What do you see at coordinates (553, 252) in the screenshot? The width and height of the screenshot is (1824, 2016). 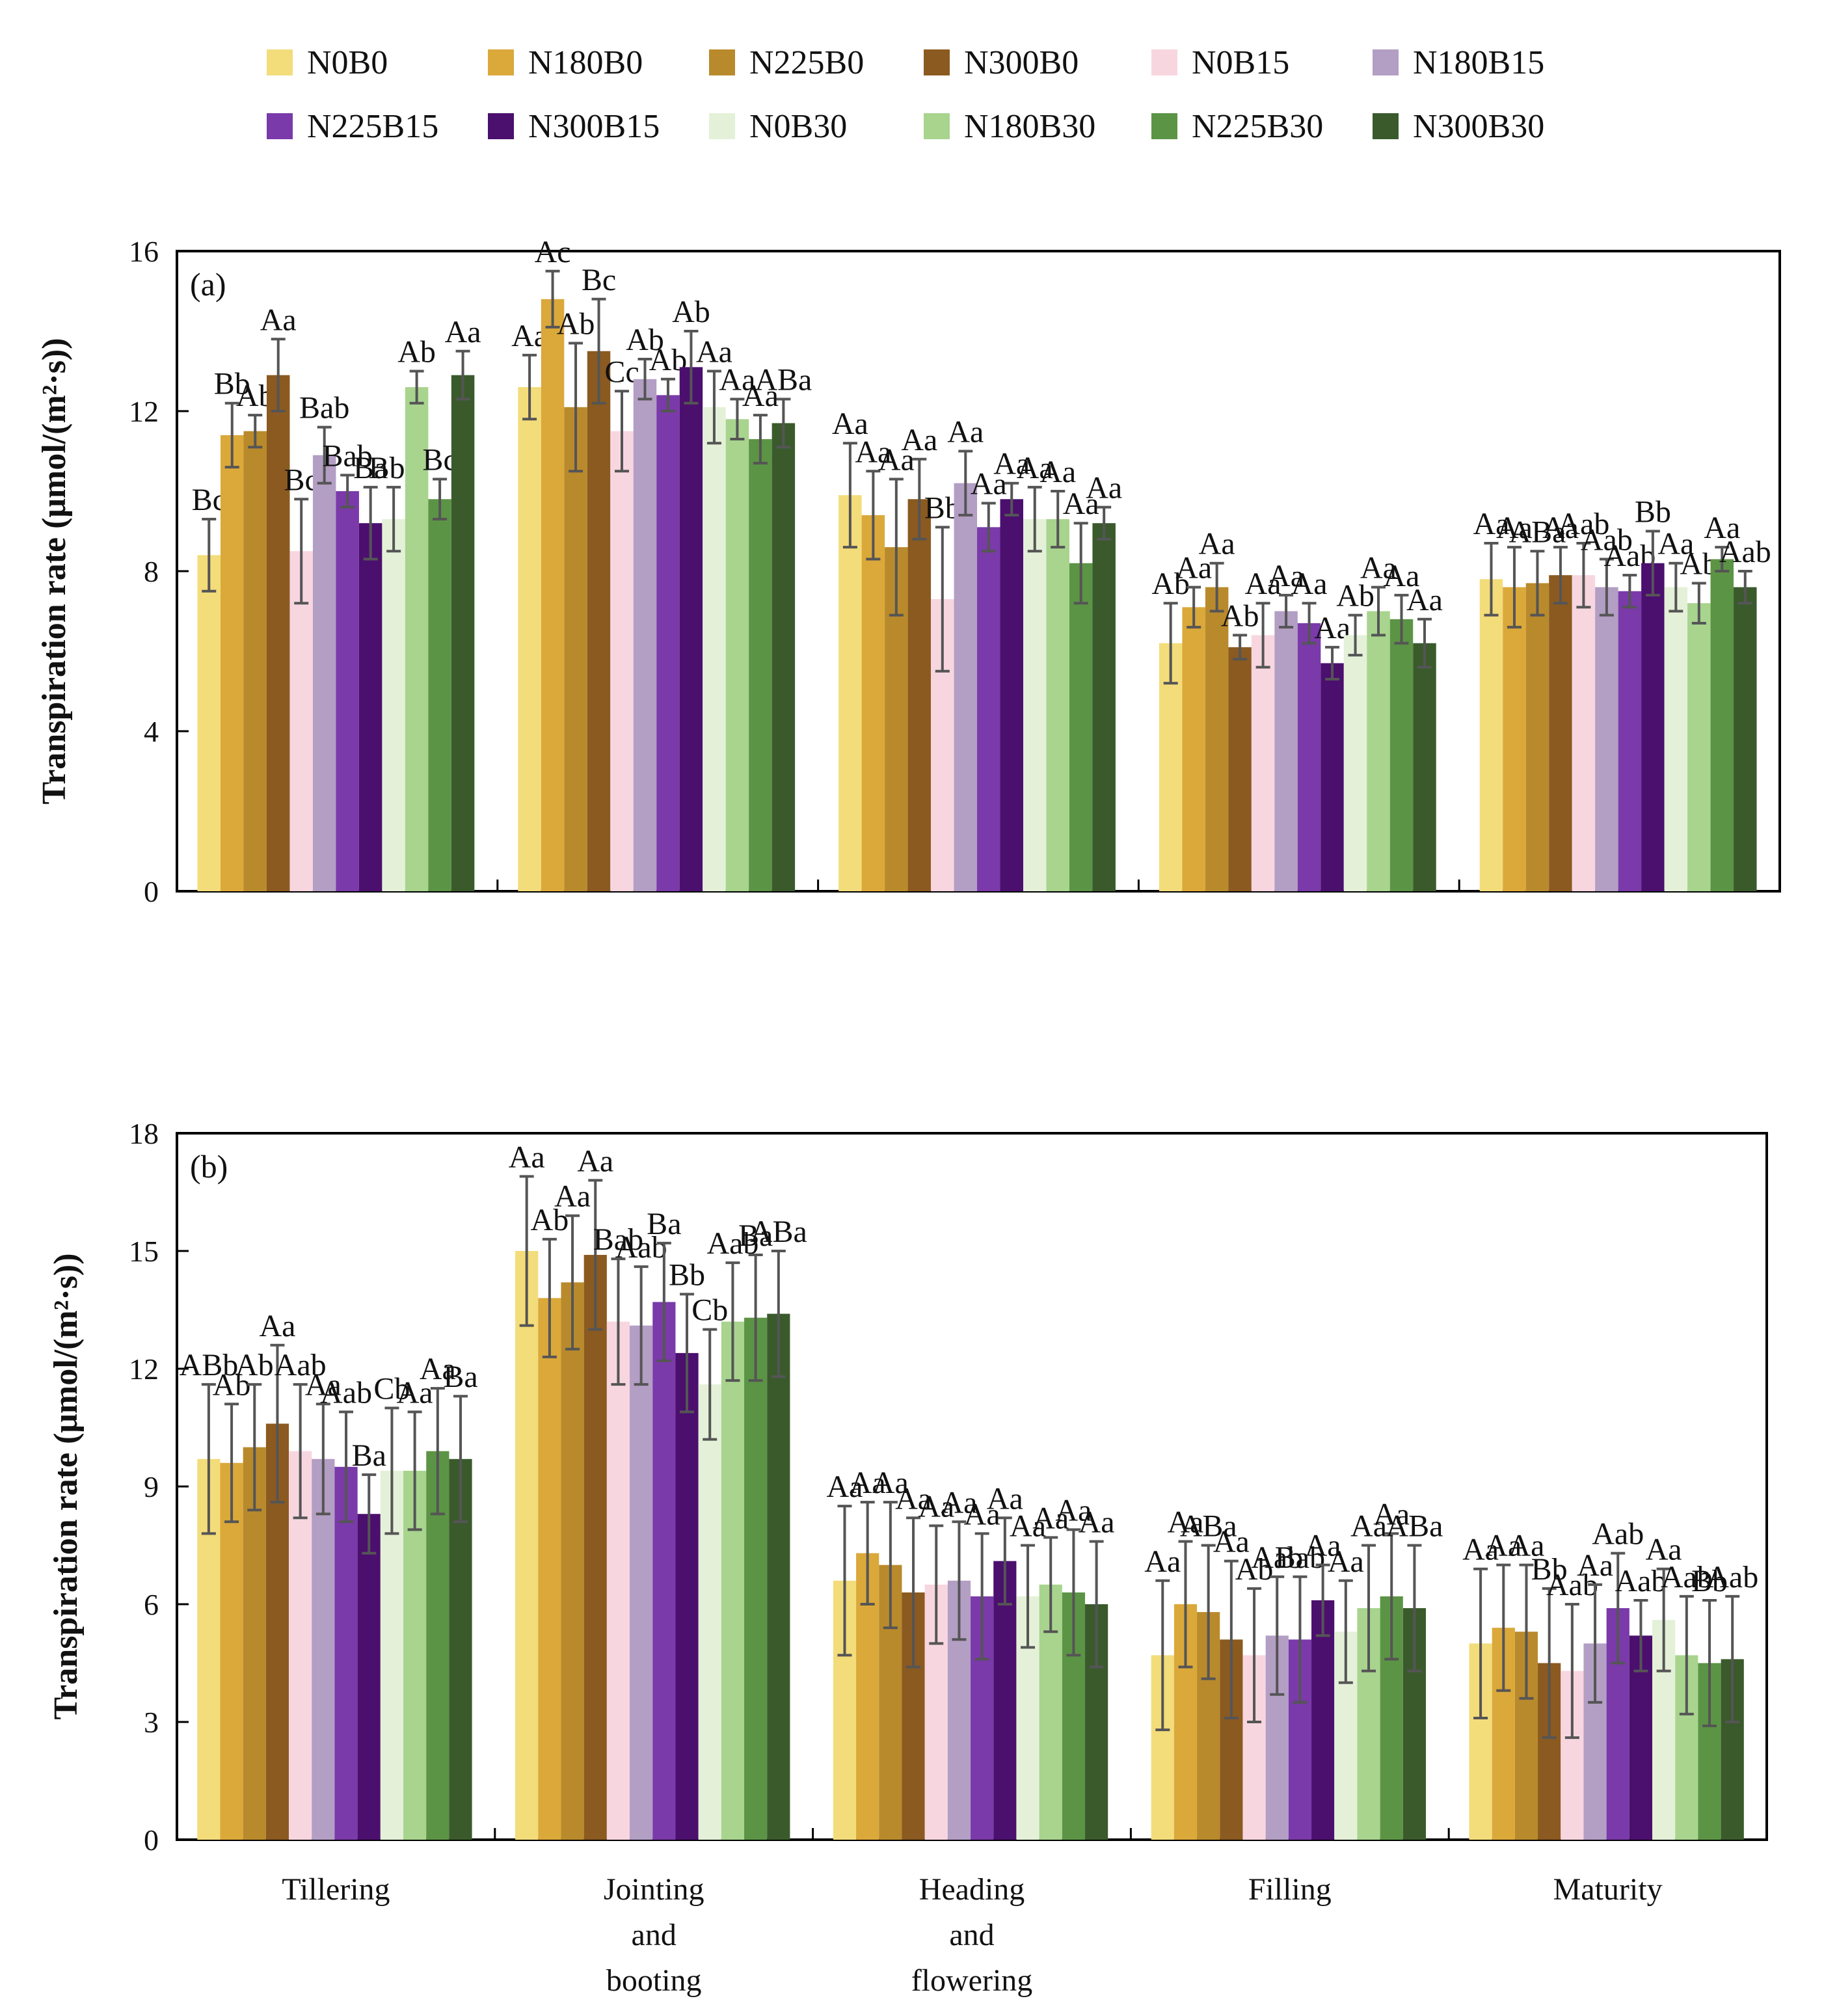 I see `significance-label: Ac` at bounding box center [553, 252].